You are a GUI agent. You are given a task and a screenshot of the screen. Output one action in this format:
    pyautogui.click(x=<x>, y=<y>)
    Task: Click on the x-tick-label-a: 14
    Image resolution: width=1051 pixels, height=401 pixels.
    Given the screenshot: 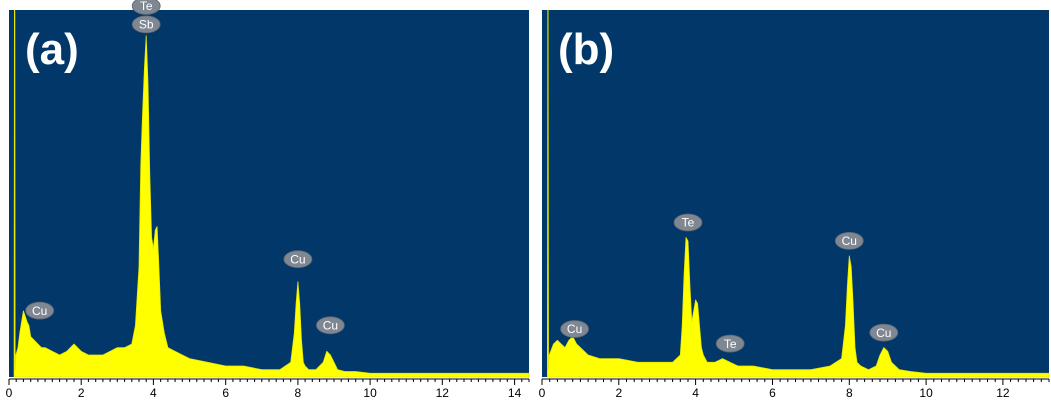 What is the action you would take?
    pyautogui.click(x=515, y=393)
    